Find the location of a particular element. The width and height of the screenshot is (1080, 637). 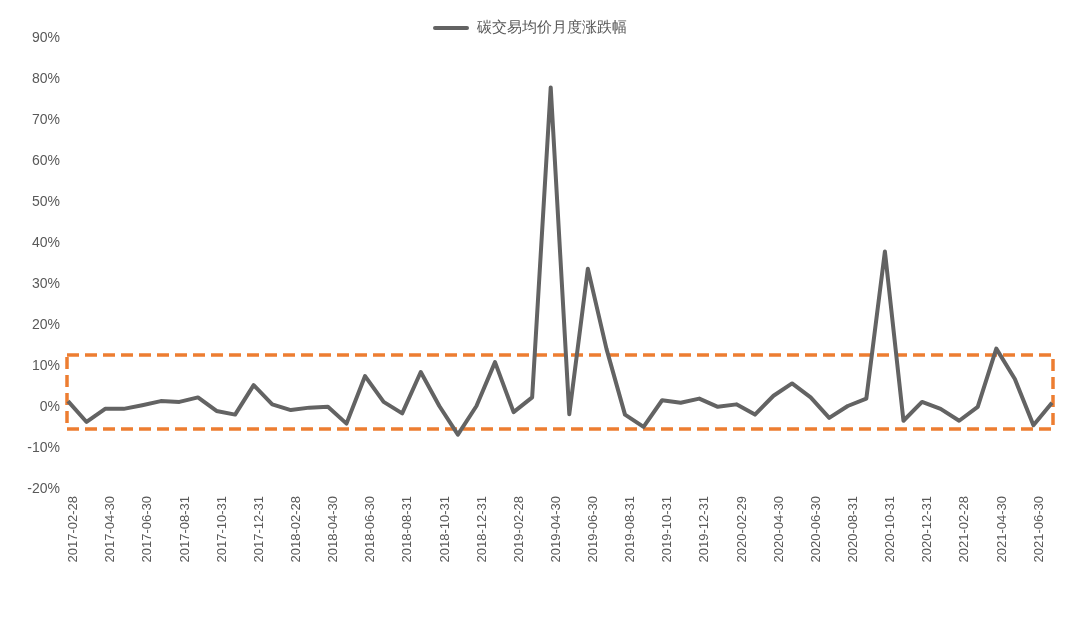

x-tick-label: 2019-08-31 is located at coordinates (630, 529).